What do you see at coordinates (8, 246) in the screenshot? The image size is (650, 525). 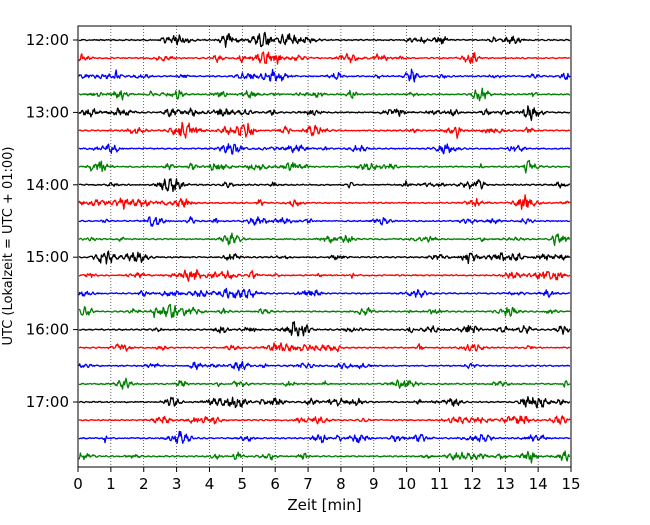 I see `y-axis-label: UTC (Lokalzeit = UTC + 01:00)` at bounding box center [8, 246].